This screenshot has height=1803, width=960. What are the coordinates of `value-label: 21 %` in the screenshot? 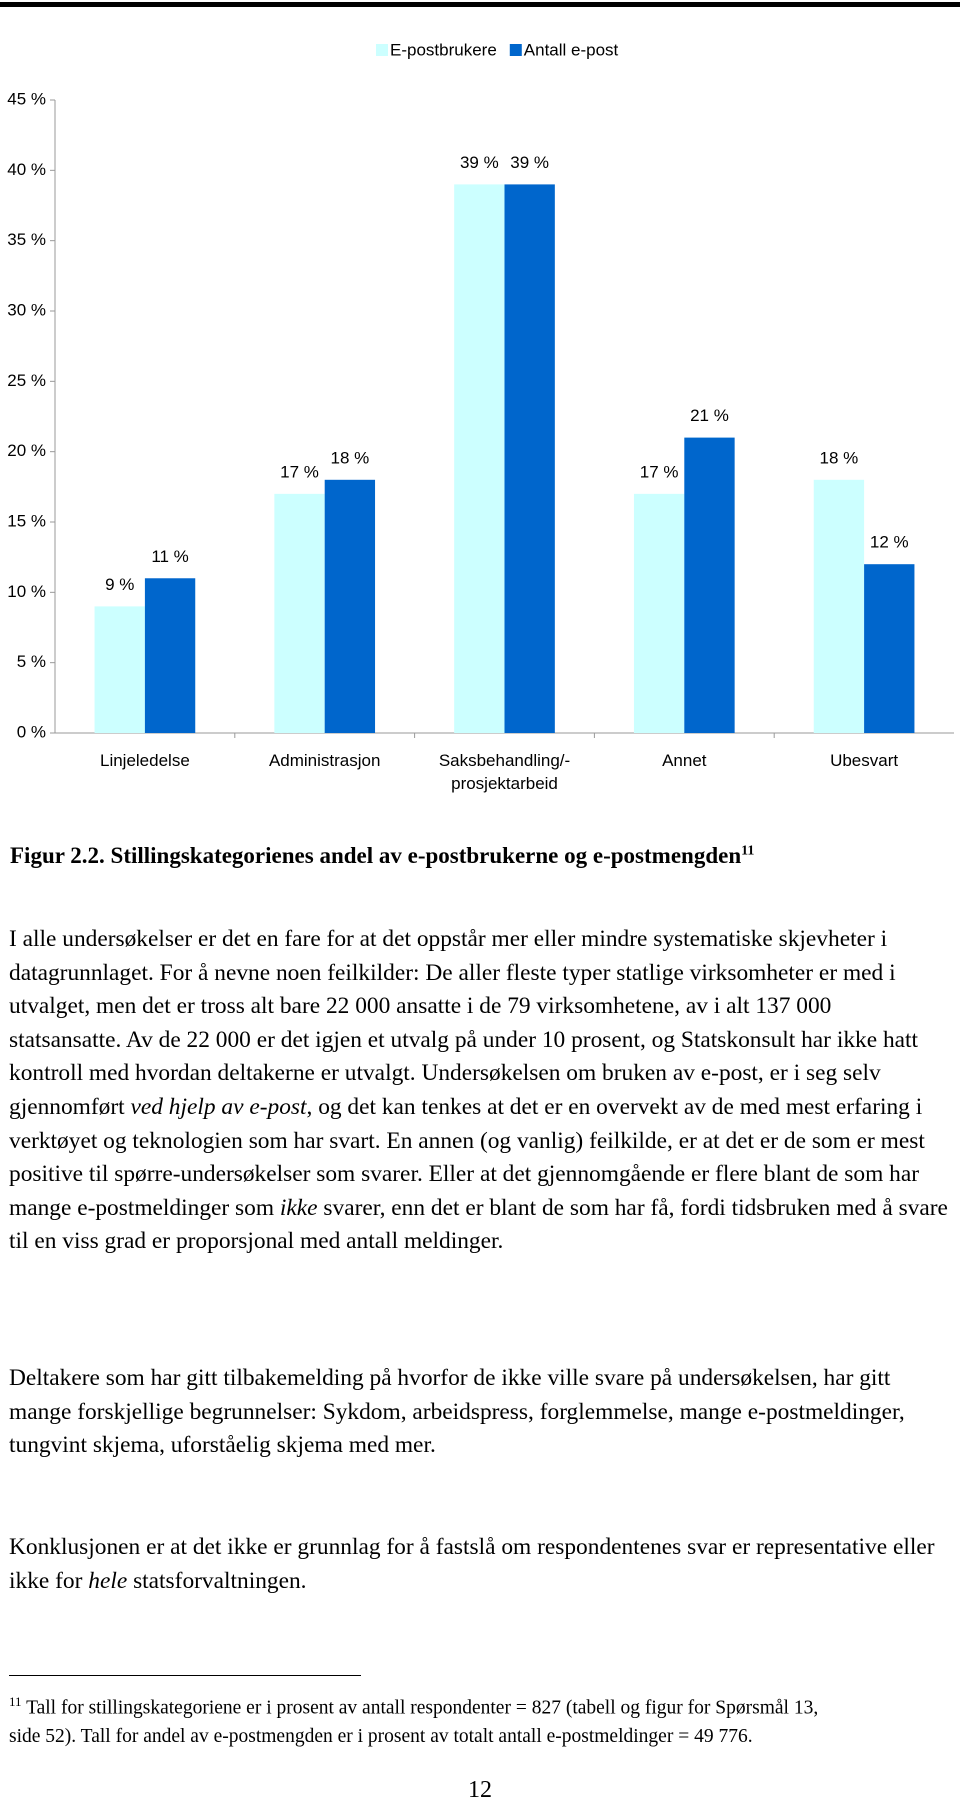 It's located at (709, 415).